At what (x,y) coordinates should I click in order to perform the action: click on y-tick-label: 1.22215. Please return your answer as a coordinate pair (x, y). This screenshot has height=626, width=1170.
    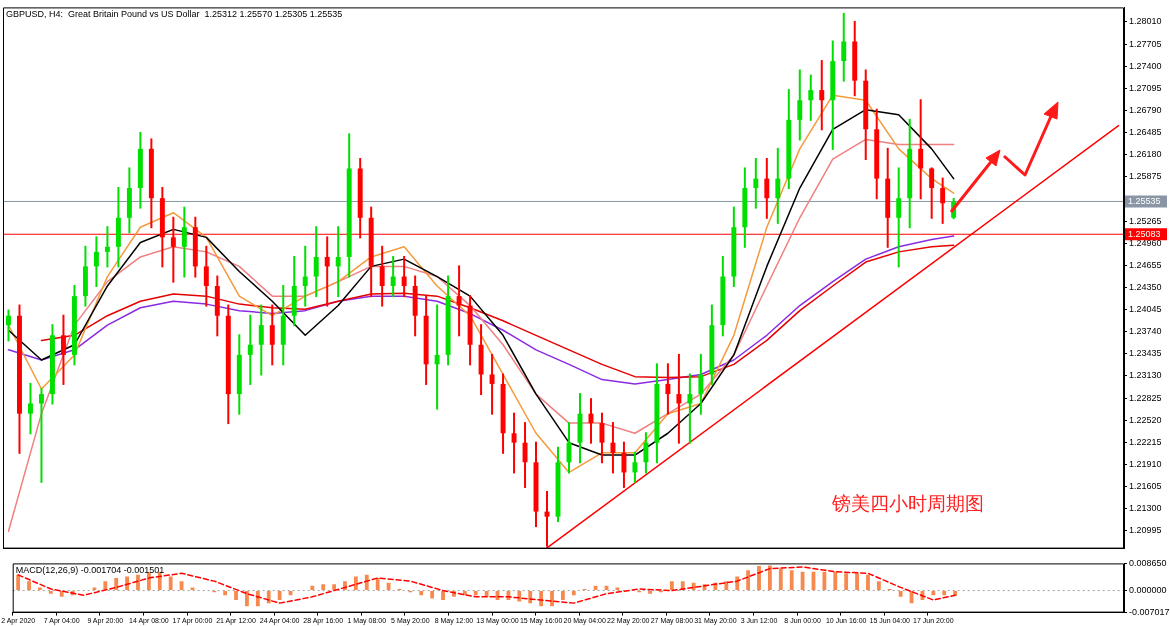
    Looking at the image, I should click on (1145, 441).